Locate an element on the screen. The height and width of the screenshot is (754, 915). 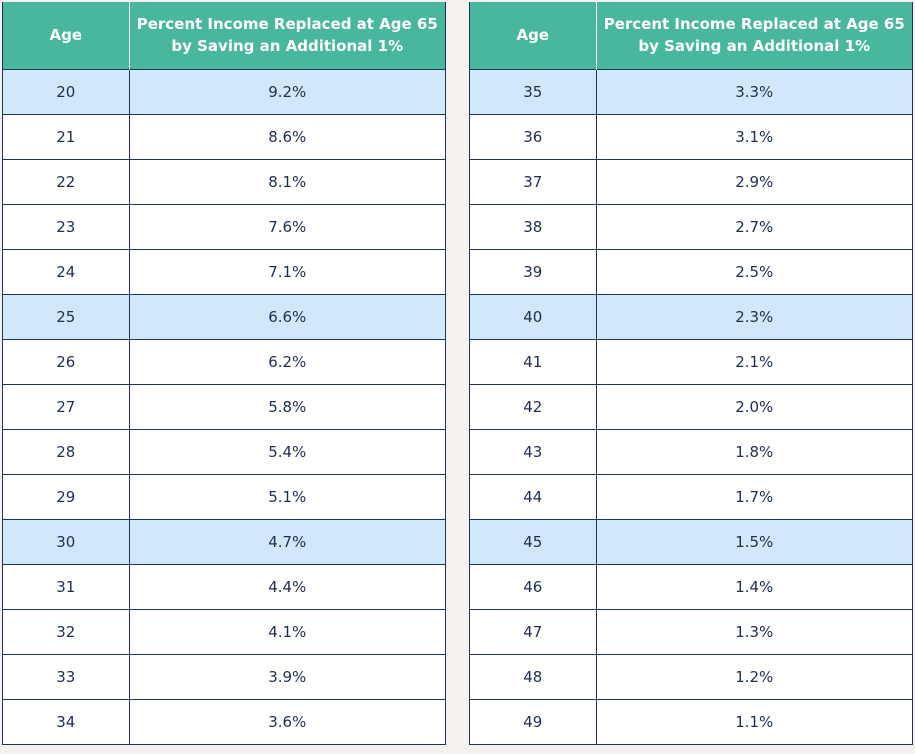
percent-cell: 8.1% is located at coordinates (286, 181).